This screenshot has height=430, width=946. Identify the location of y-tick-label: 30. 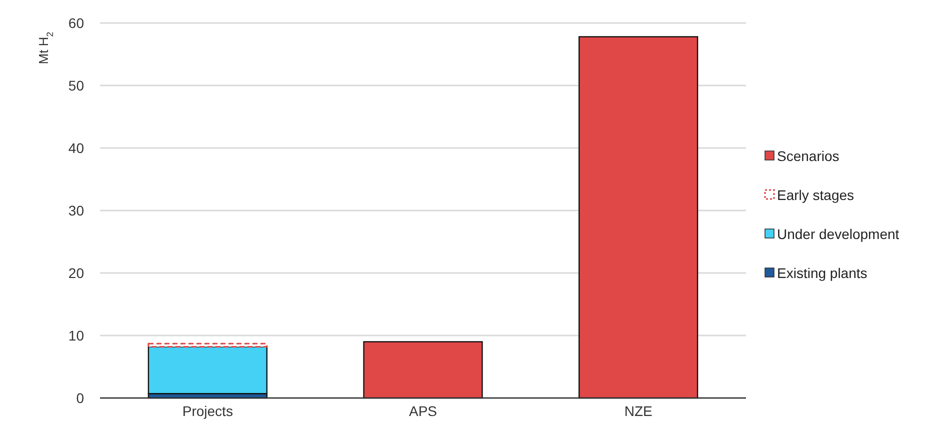
(76, 210).